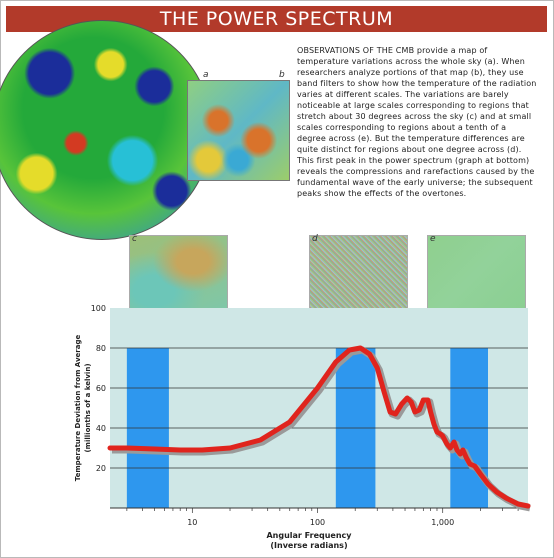 The image size is (554, 558). Describe the element at coordinates (101, 468) in the screenshot. I see `y-tick-label-20: 20` at that location.